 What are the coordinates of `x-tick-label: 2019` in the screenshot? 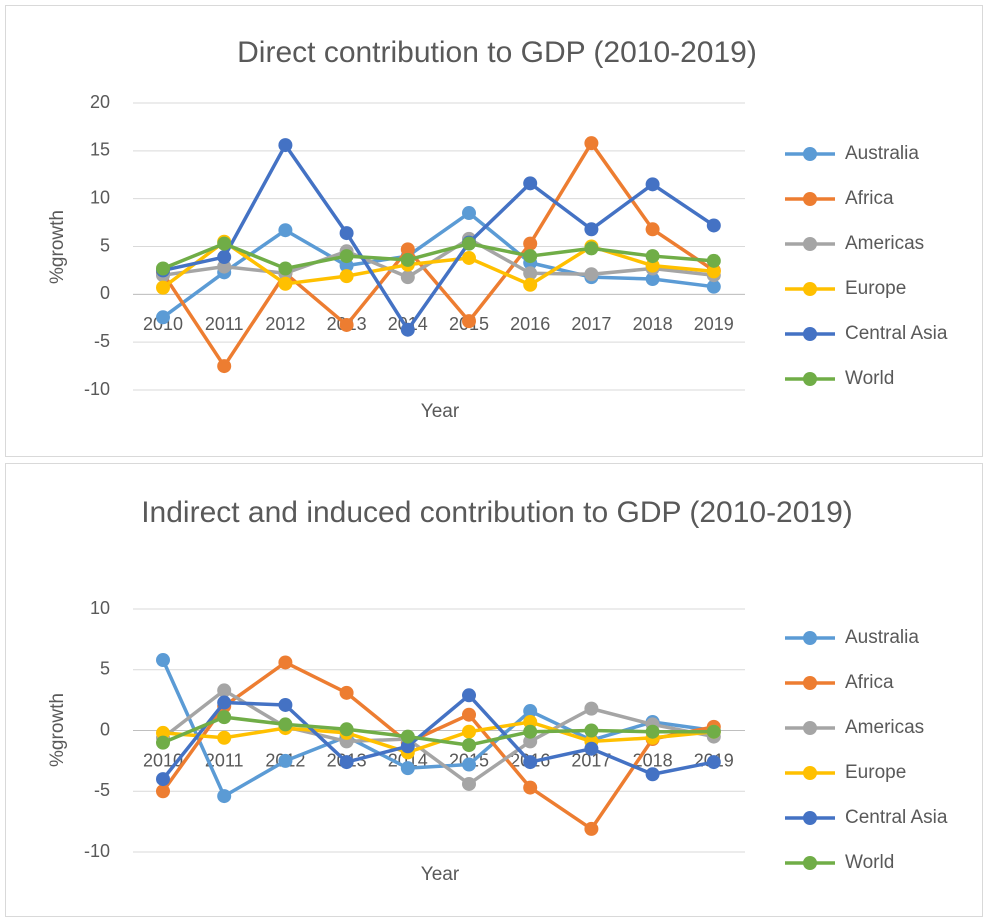 It's located at (714, 324).